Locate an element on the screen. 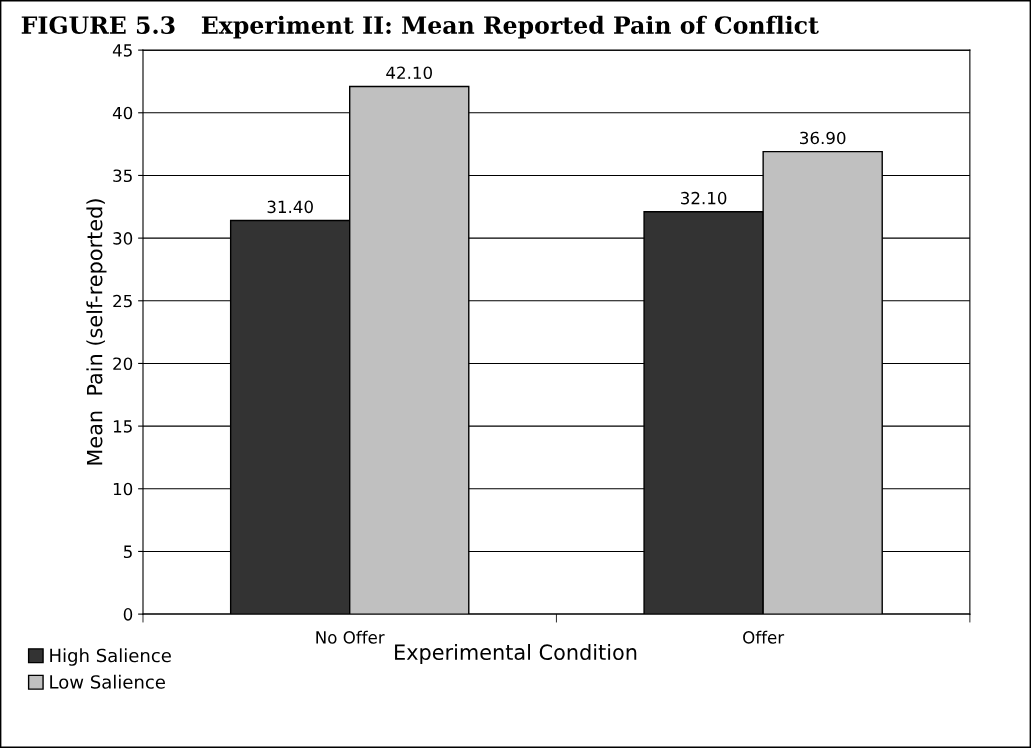 The height and width of the screenshot is (748, 1031). y-tick-label: 10 is located at coordinates (123, 489).